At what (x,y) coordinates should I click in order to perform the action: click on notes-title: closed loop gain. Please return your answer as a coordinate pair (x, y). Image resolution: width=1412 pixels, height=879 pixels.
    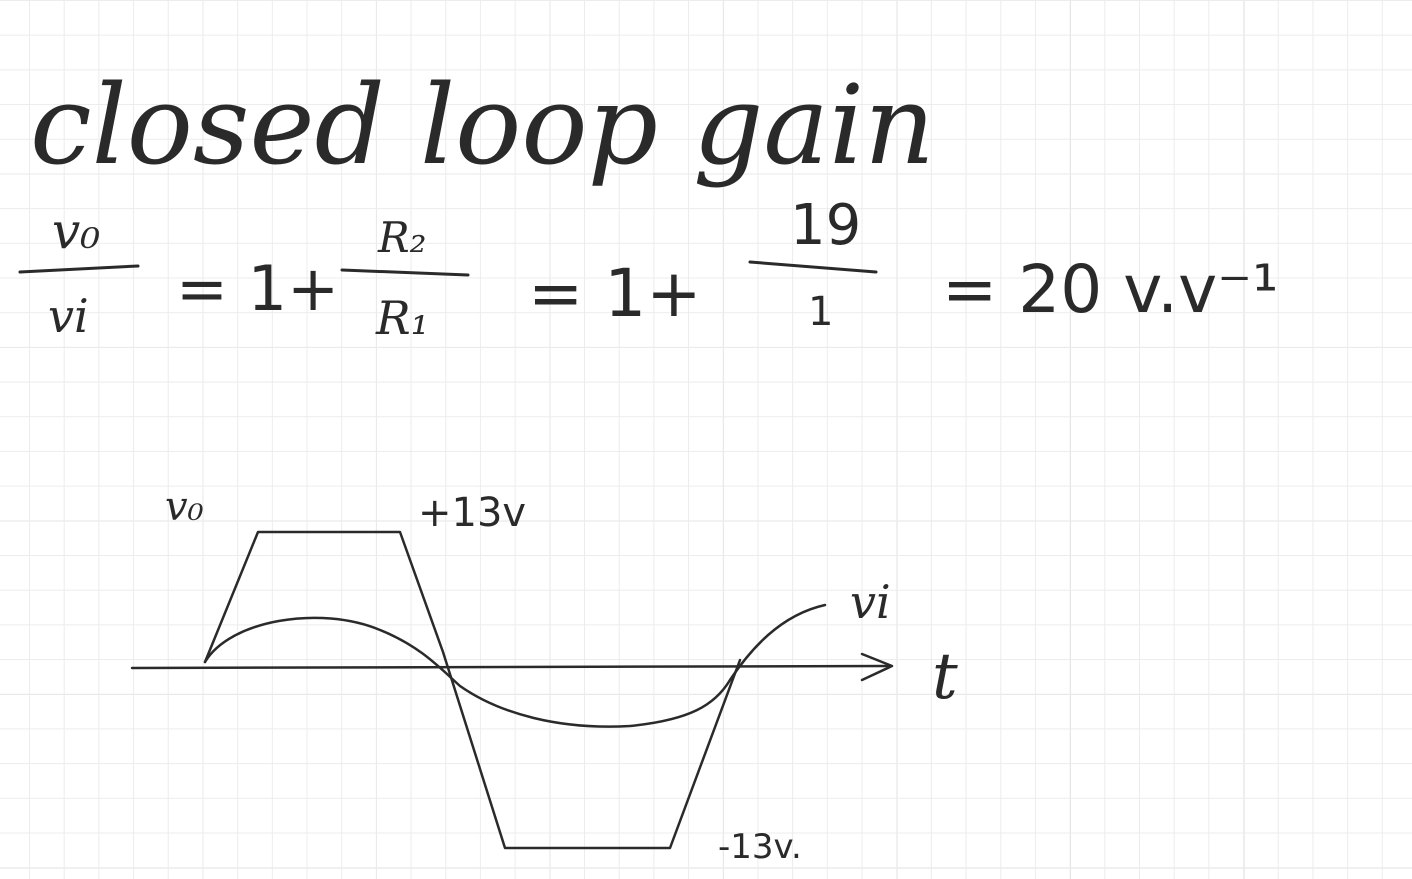
    Looking at the image, I should click on (482, 125).